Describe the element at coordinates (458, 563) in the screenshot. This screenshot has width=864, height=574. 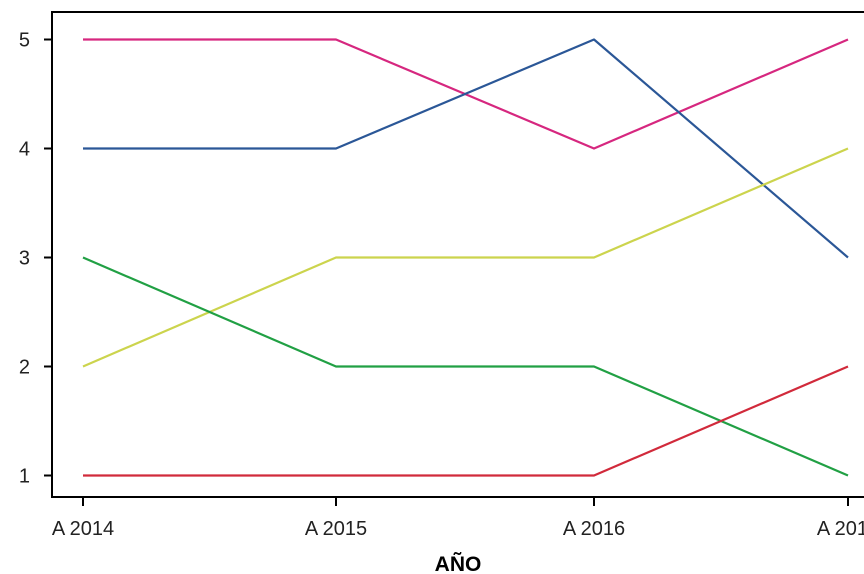
I see `x-axis-title: AÑO` at that location.